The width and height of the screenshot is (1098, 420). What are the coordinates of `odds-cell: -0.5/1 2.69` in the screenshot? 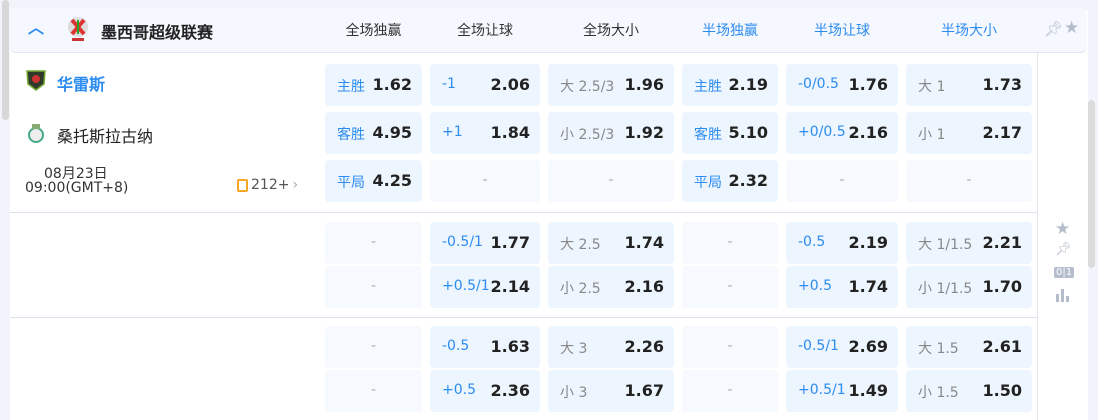 It's located at (842, 347).